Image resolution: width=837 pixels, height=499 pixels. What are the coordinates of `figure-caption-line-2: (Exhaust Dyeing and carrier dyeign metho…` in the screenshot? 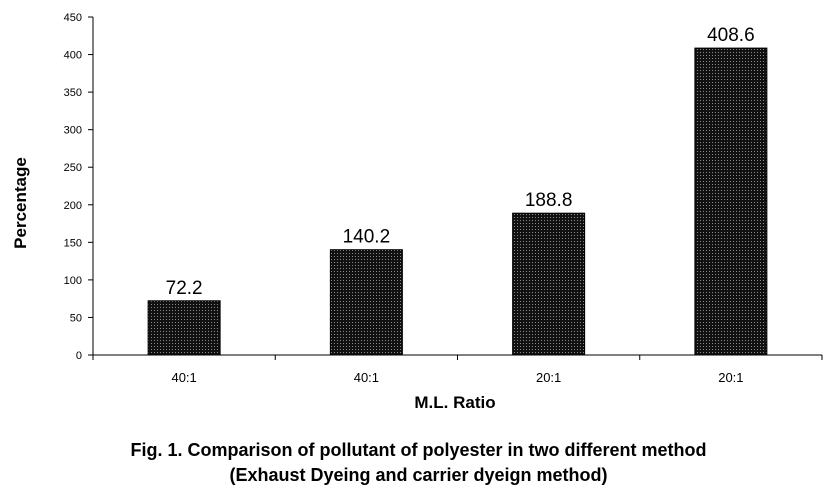 It's located at (418, 475).